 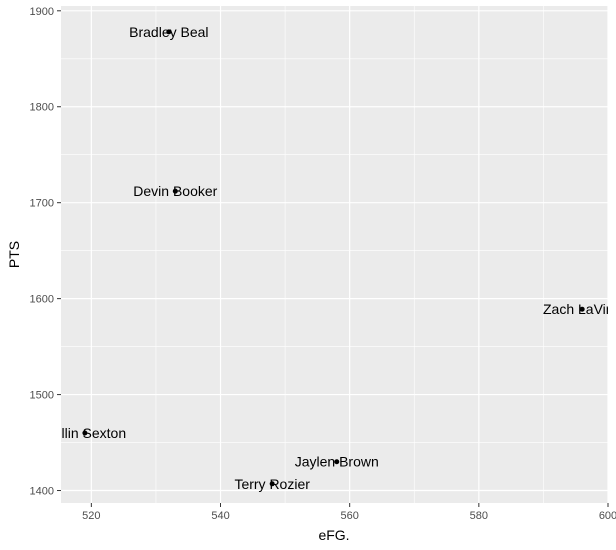 I want to click on x-tick-label: 520, so click(x=91, y=516).